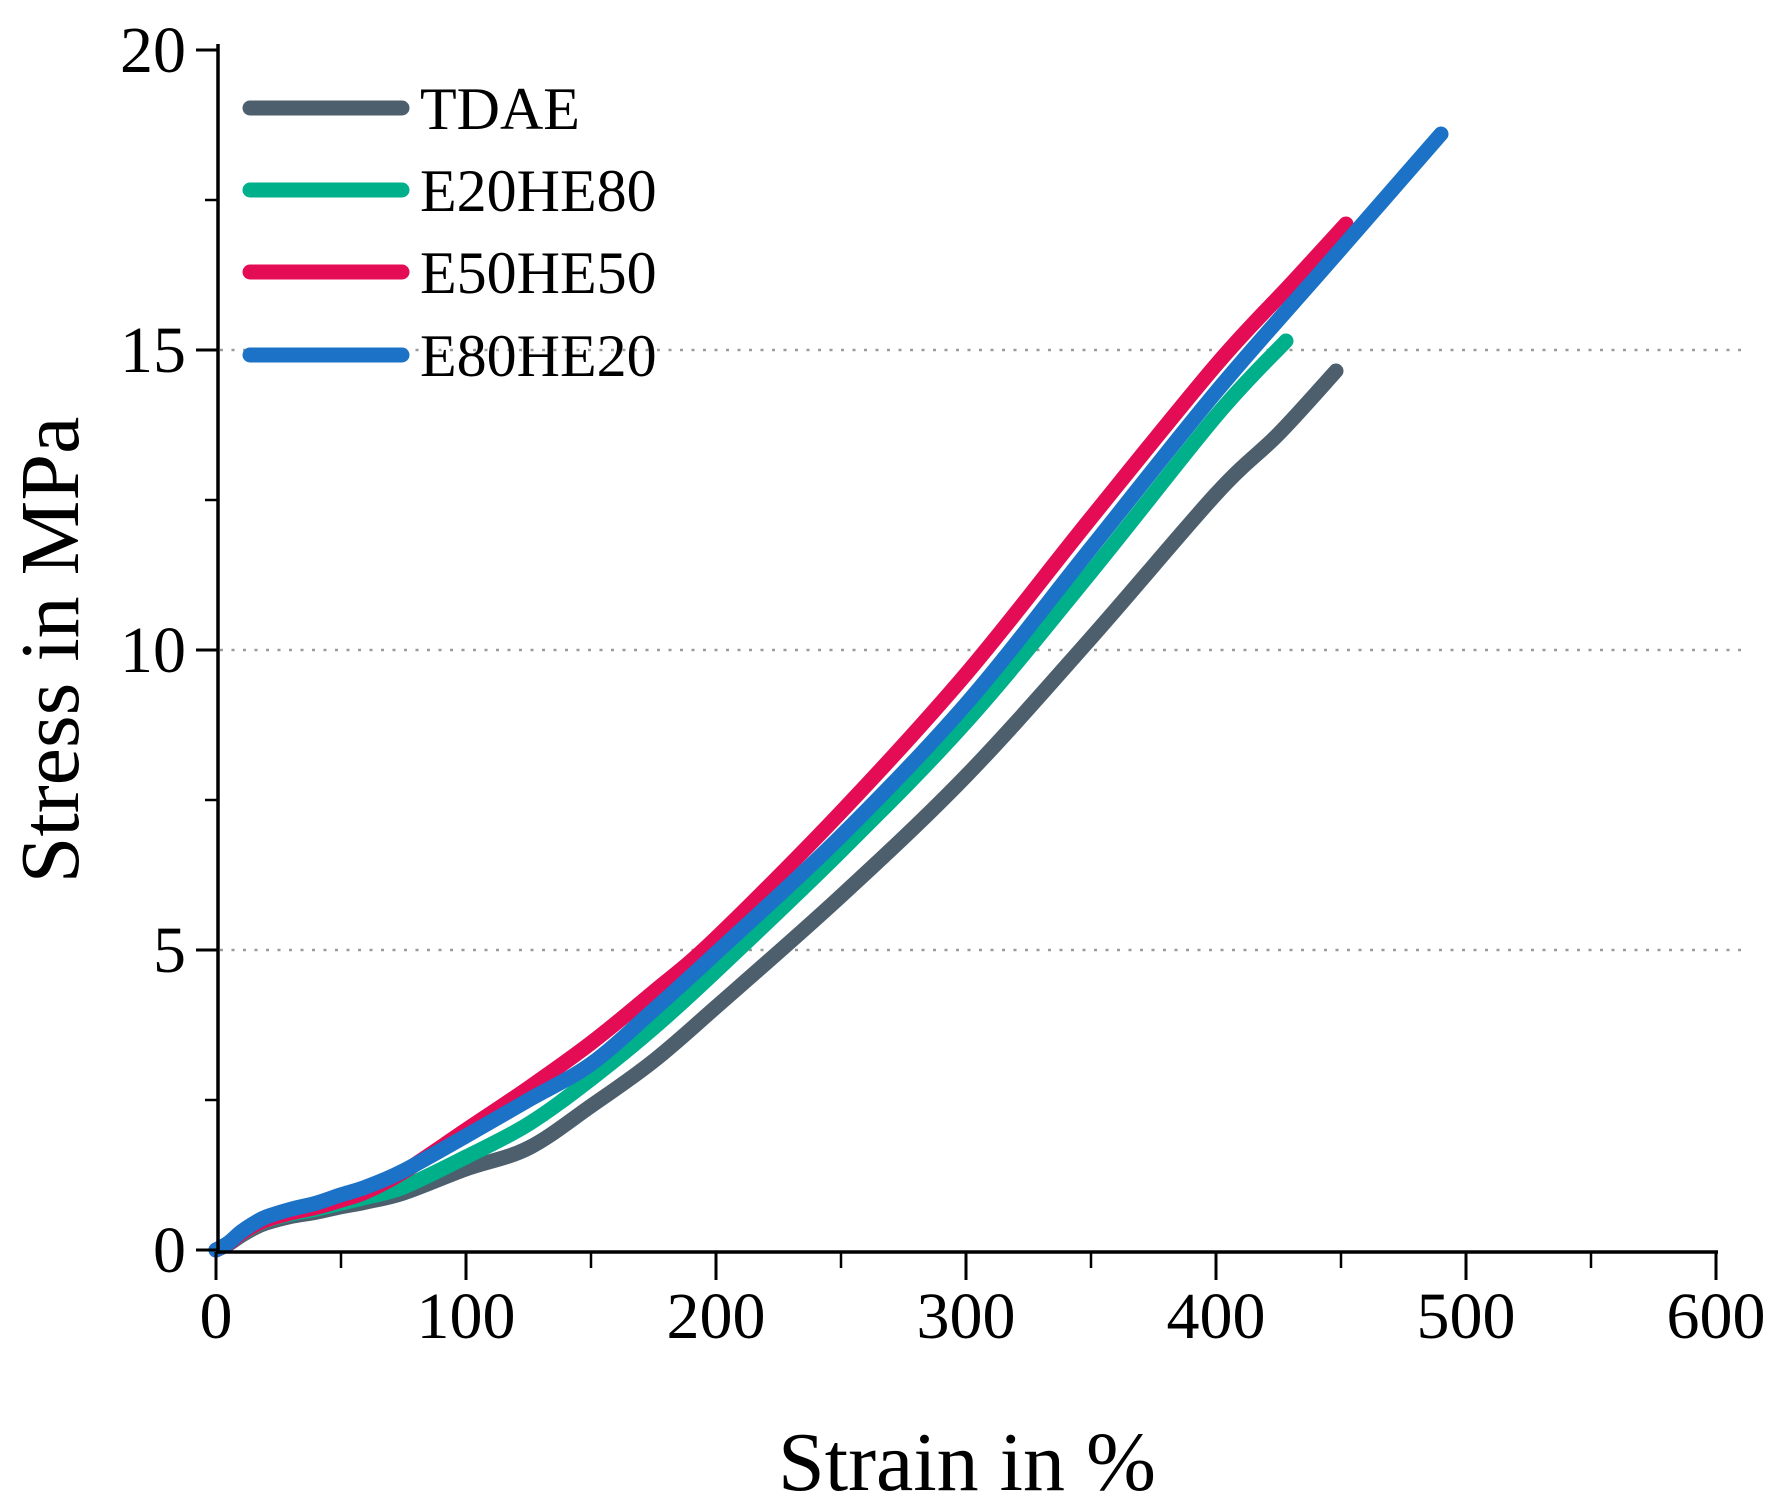  Describe the element at coordinates (153, 650) in the screenshot. I see `y-tick-label-10: 10` at that location.